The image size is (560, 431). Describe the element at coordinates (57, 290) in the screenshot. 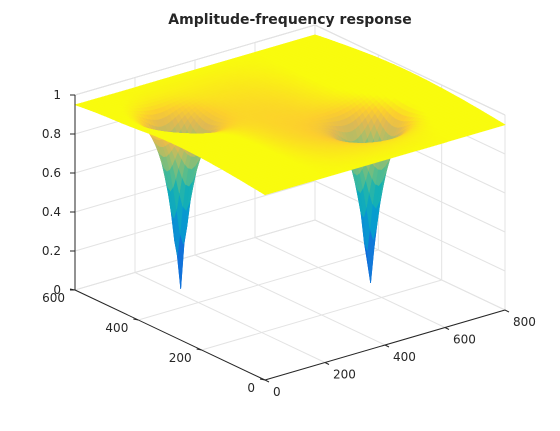

I see `z-tick-label: 0` at that location.